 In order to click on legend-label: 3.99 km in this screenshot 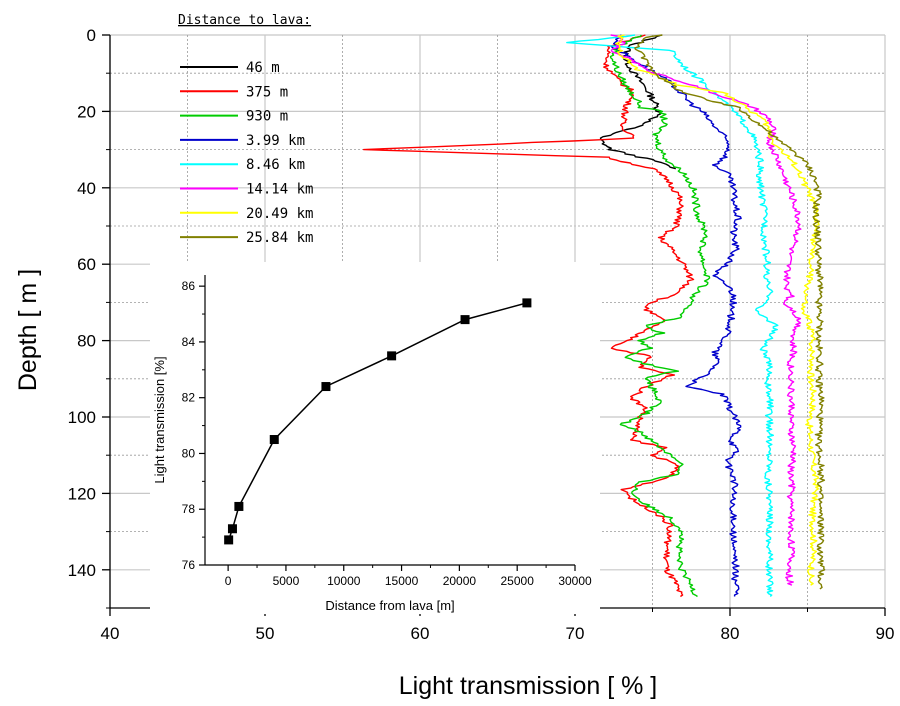, I will do `click(275, 141)`.